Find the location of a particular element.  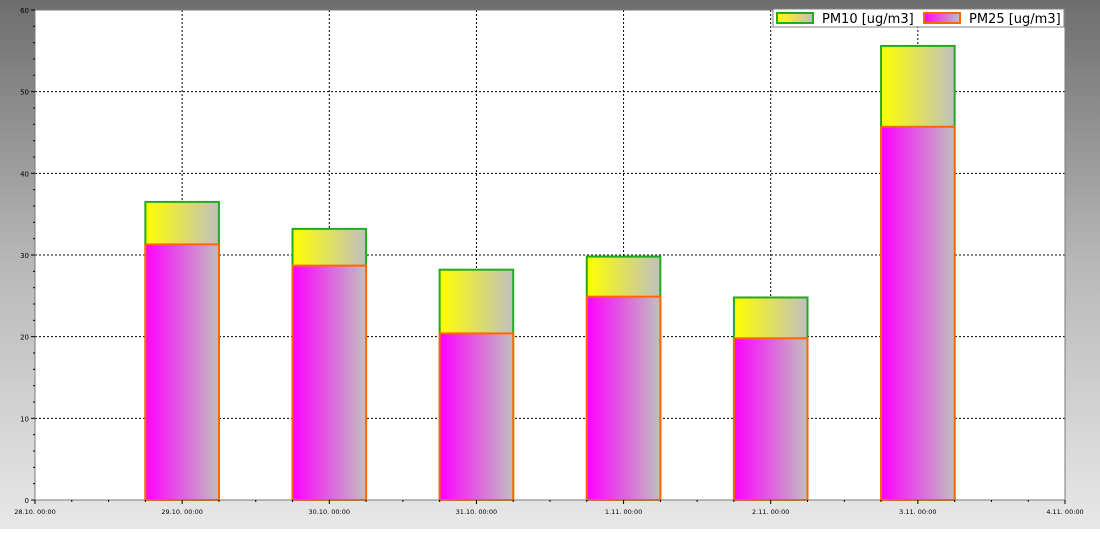

y-tick-label: 30 is located at coordinates (24, 256).